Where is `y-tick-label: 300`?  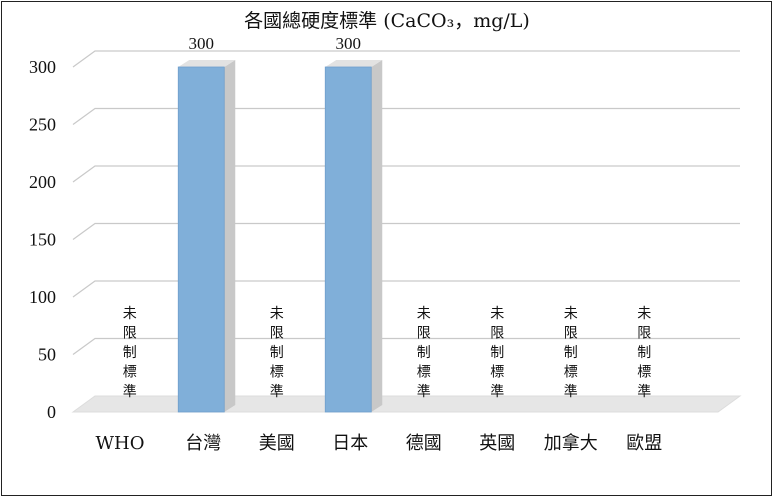 y-tick-label: 300 is located at coordinates (42, 67).